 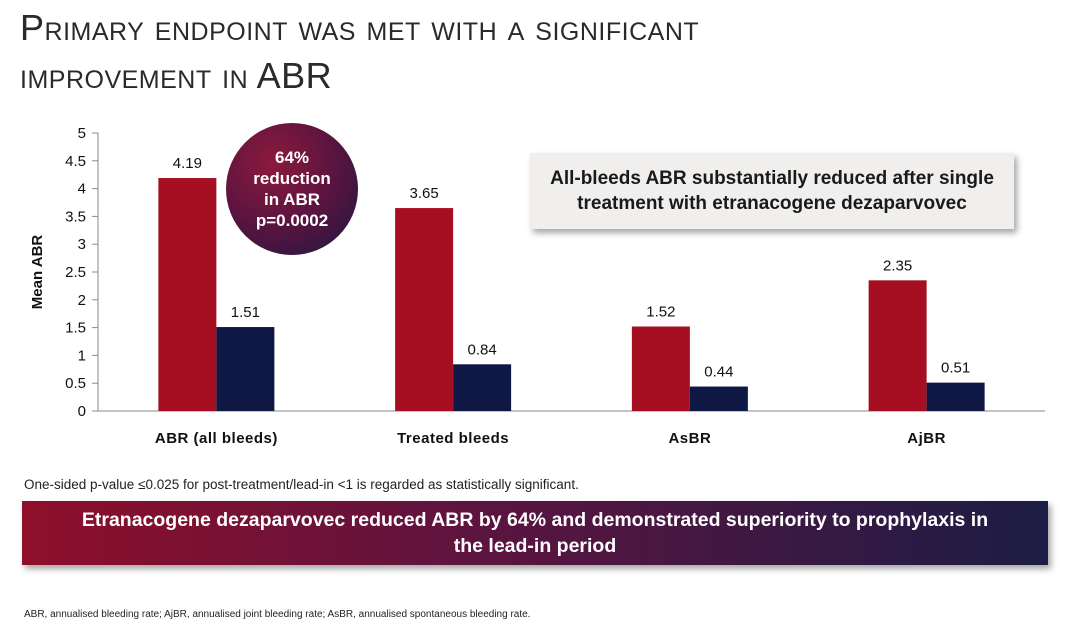 I want to click on x-tick-label: ABR (all bleeds), so click(x=216, y=438).